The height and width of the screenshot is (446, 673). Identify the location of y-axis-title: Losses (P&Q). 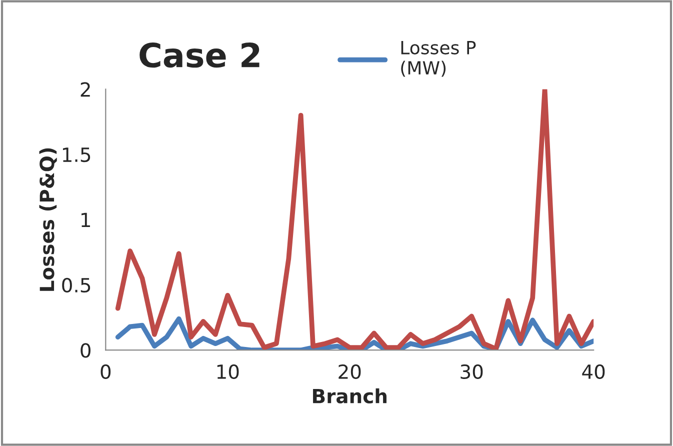
(48, 219).